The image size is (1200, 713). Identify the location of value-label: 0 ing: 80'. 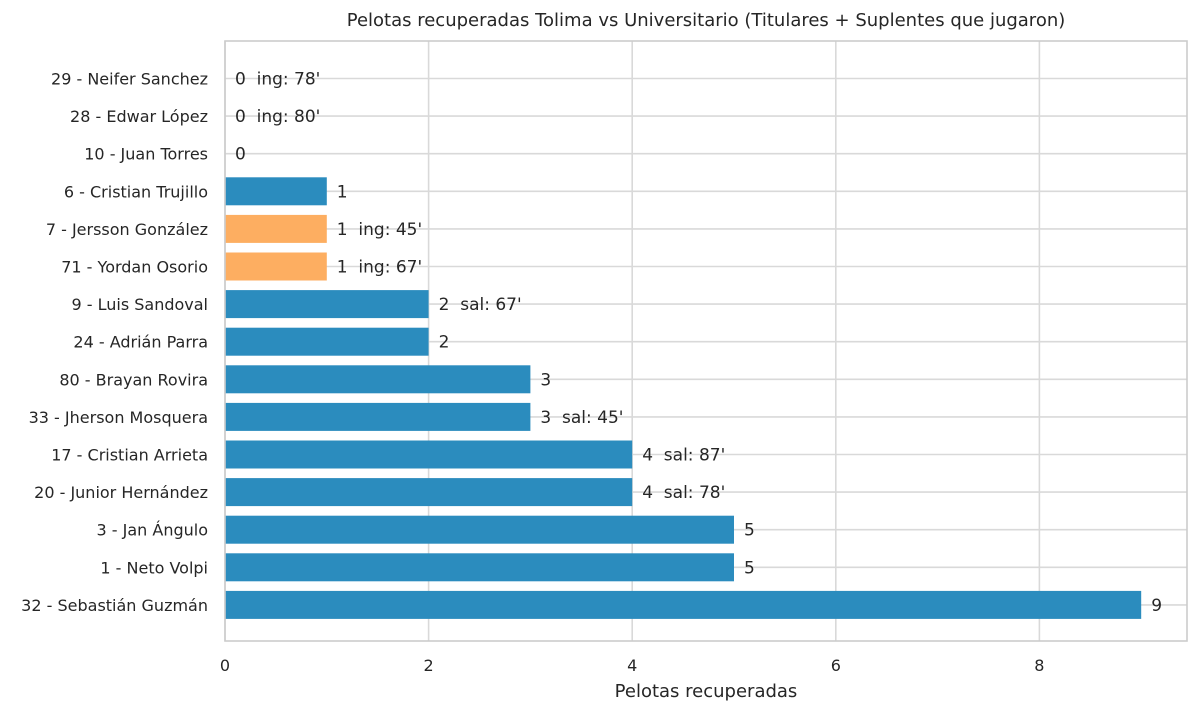
(277, 117).